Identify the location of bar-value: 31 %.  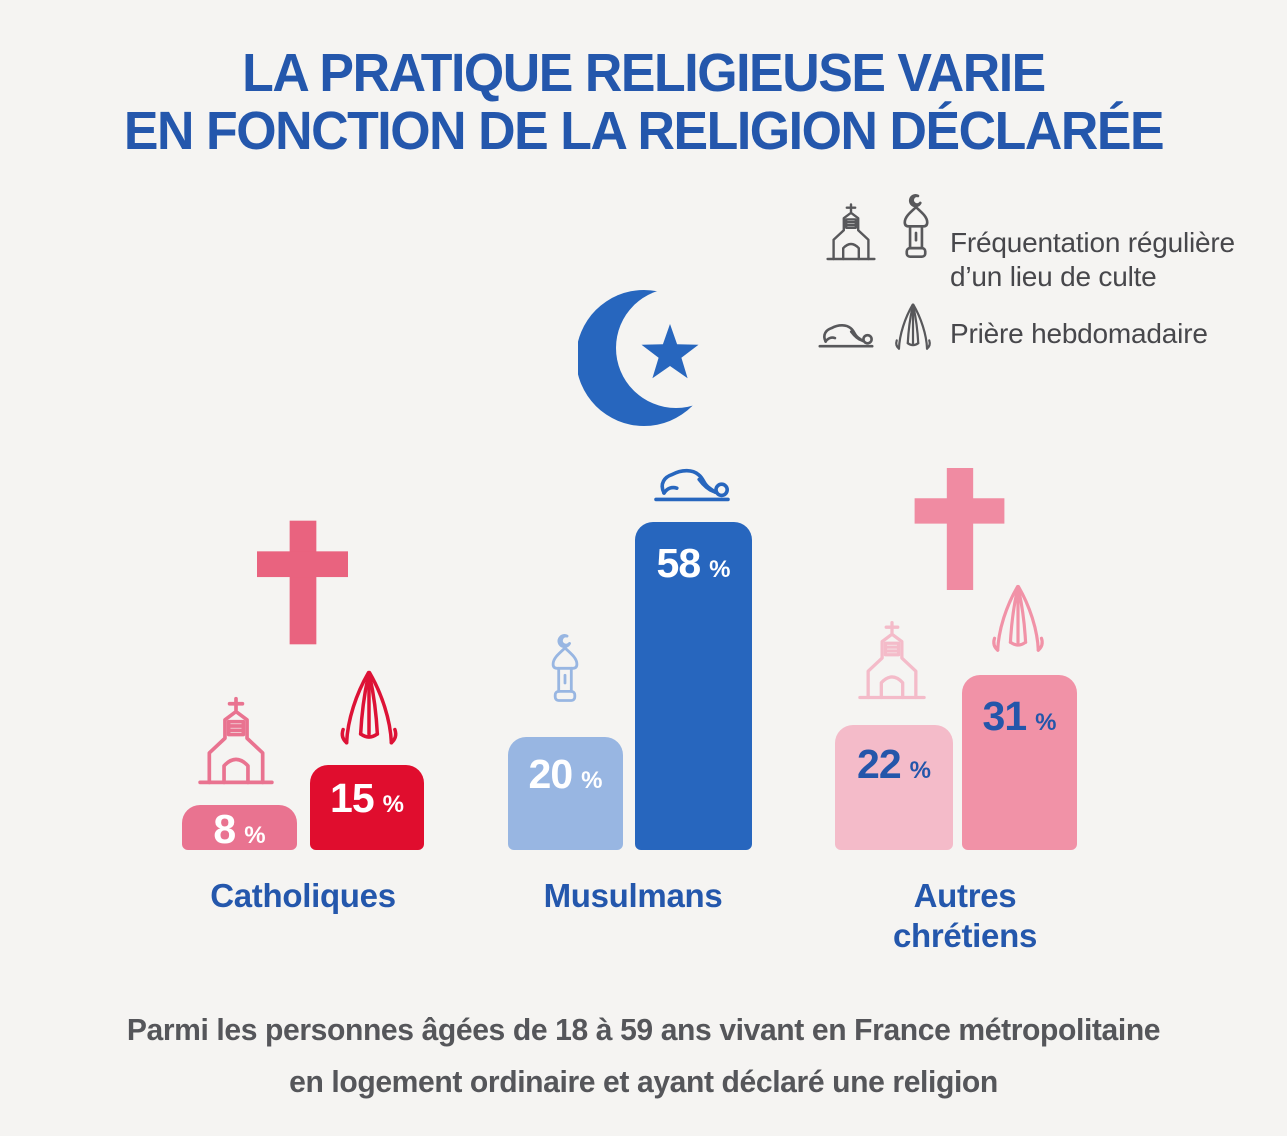
(1019, 716).